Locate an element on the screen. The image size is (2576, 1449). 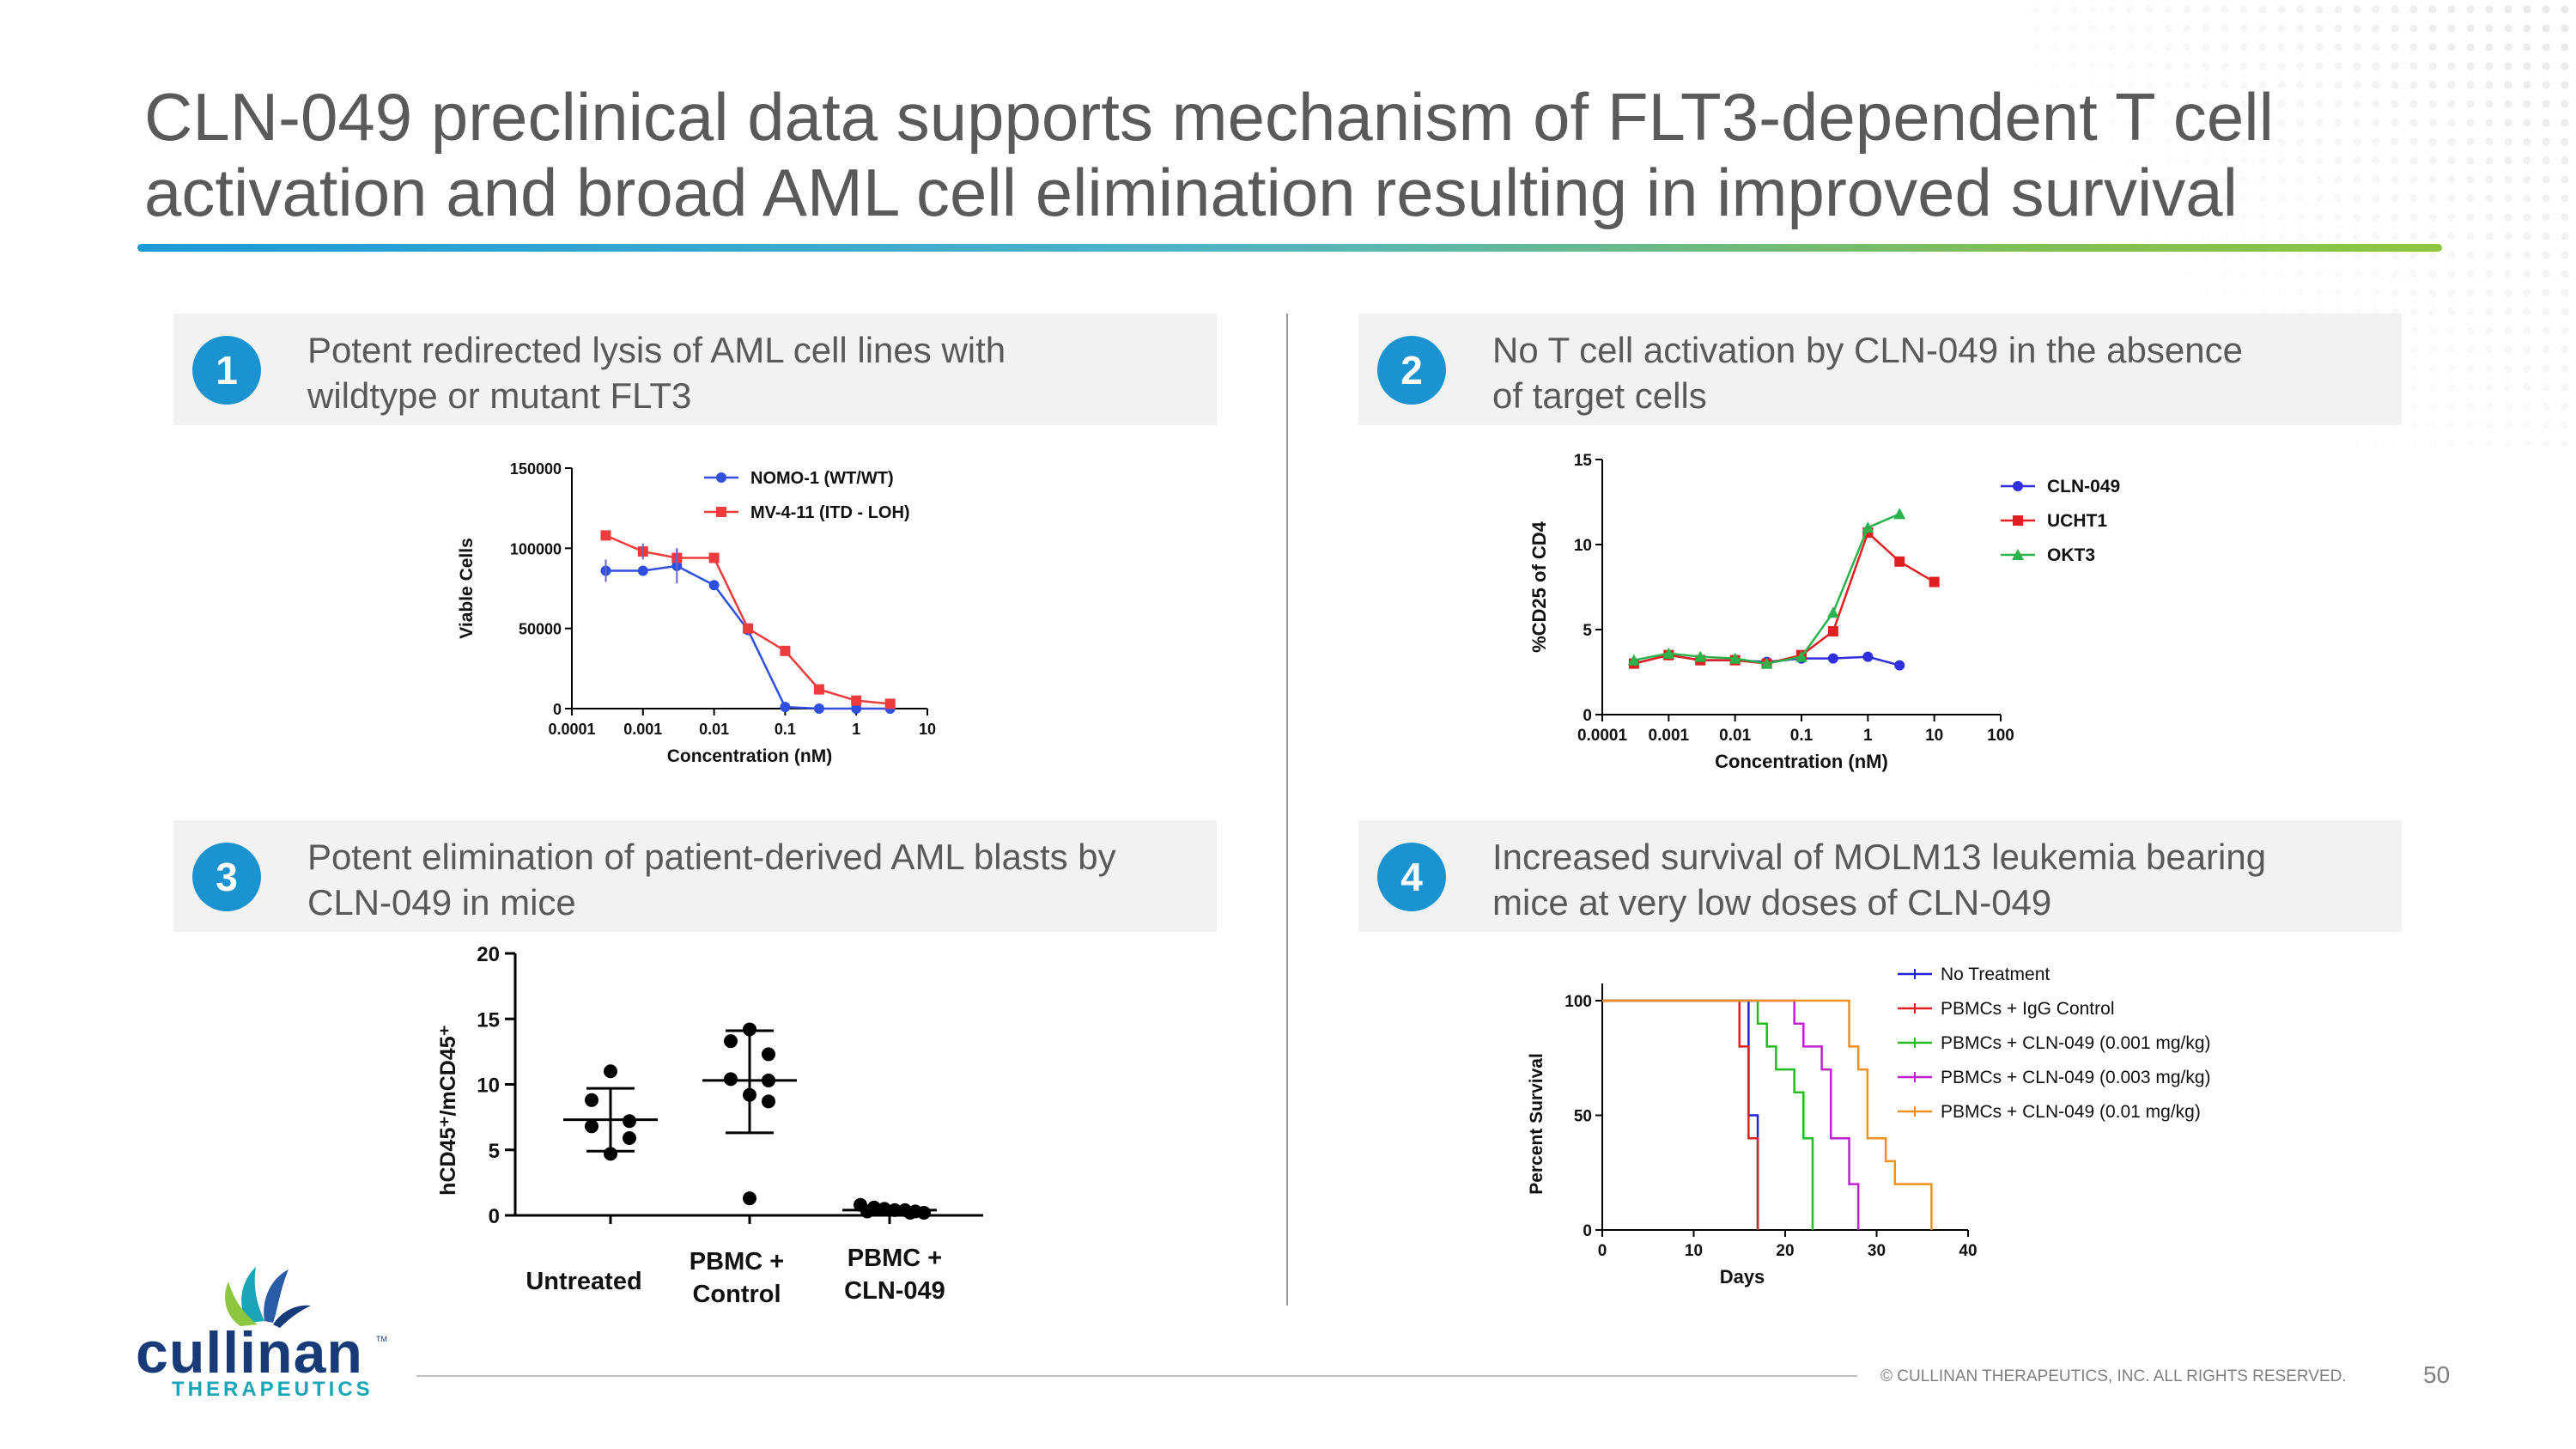
panel-1-number-badge: 1 is located at coordinates (227, 370).